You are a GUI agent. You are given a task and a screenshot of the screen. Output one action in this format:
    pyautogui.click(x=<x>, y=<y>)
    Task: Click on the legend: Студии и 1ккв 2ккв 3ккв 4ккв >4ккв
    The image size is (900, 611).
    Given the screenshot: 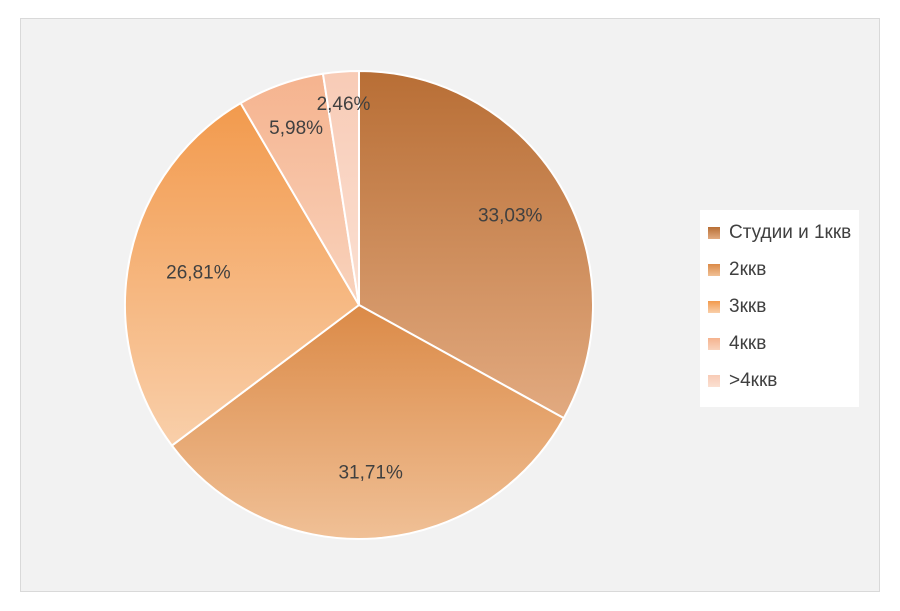 What is the action you would take?
    pyautogui.click(x=780, y=308)
    